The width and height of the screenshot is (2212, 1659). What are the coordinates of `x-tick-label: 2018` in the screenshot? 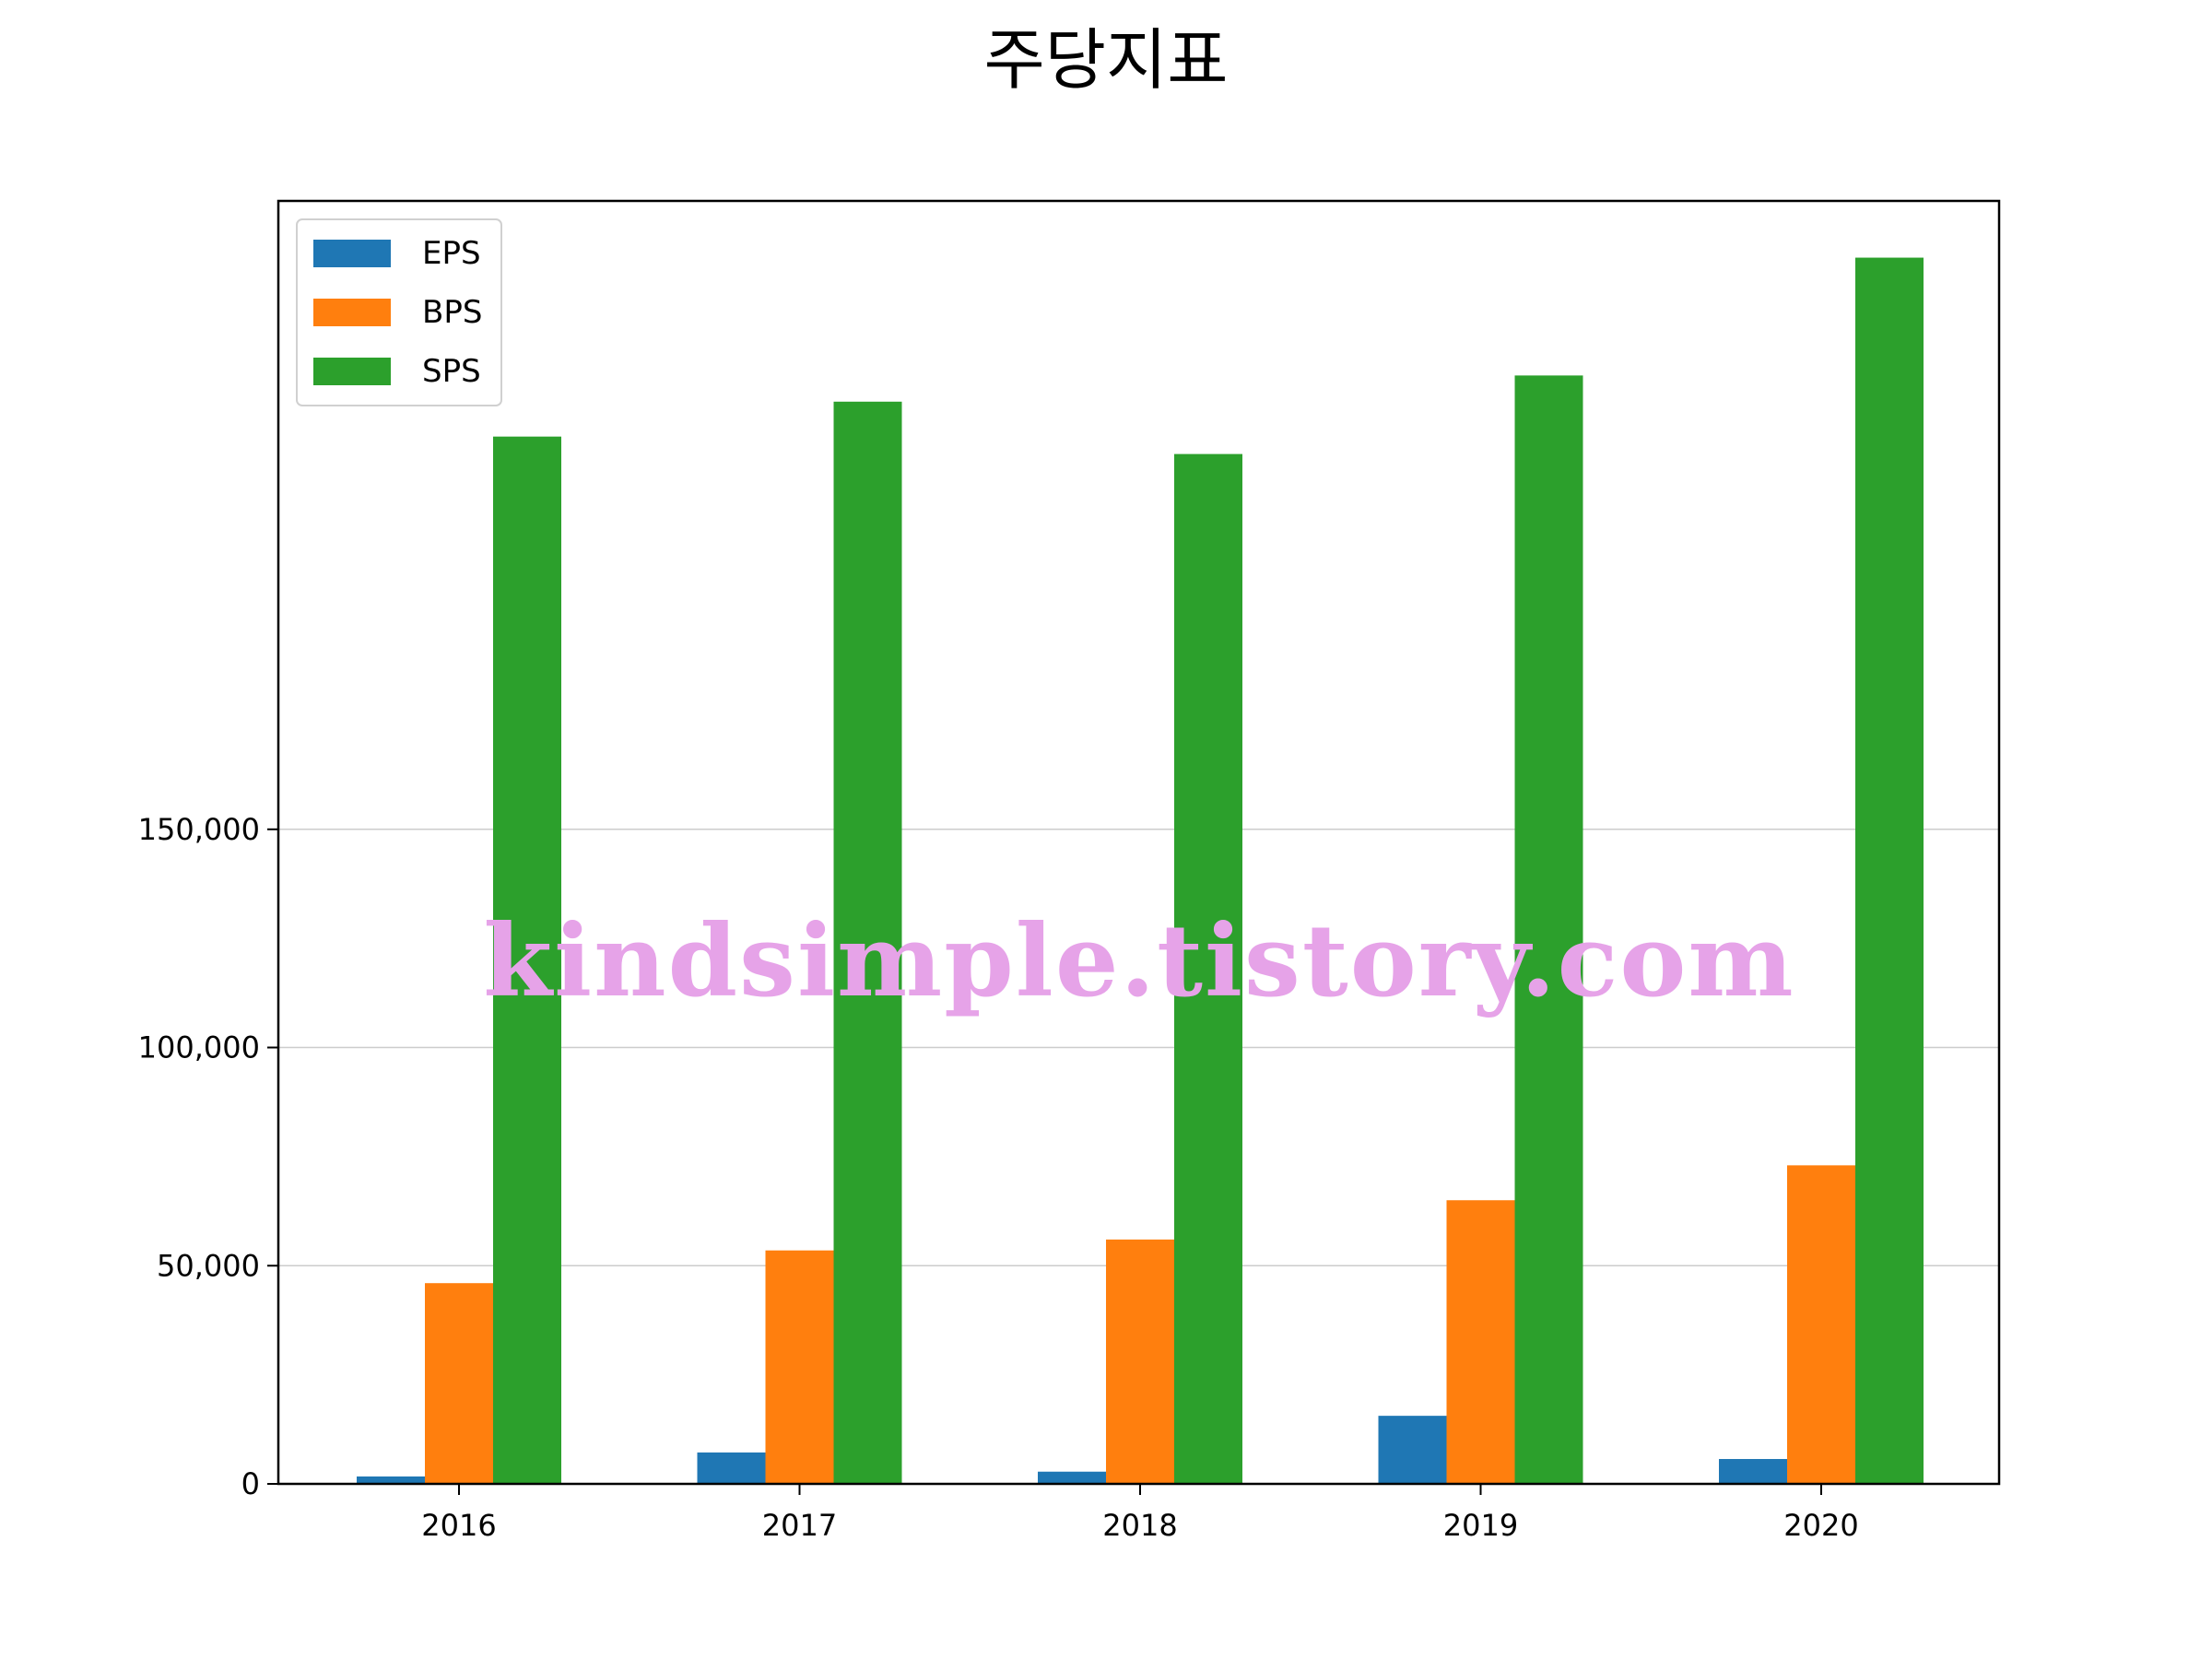 It's located at (1139, 1525).